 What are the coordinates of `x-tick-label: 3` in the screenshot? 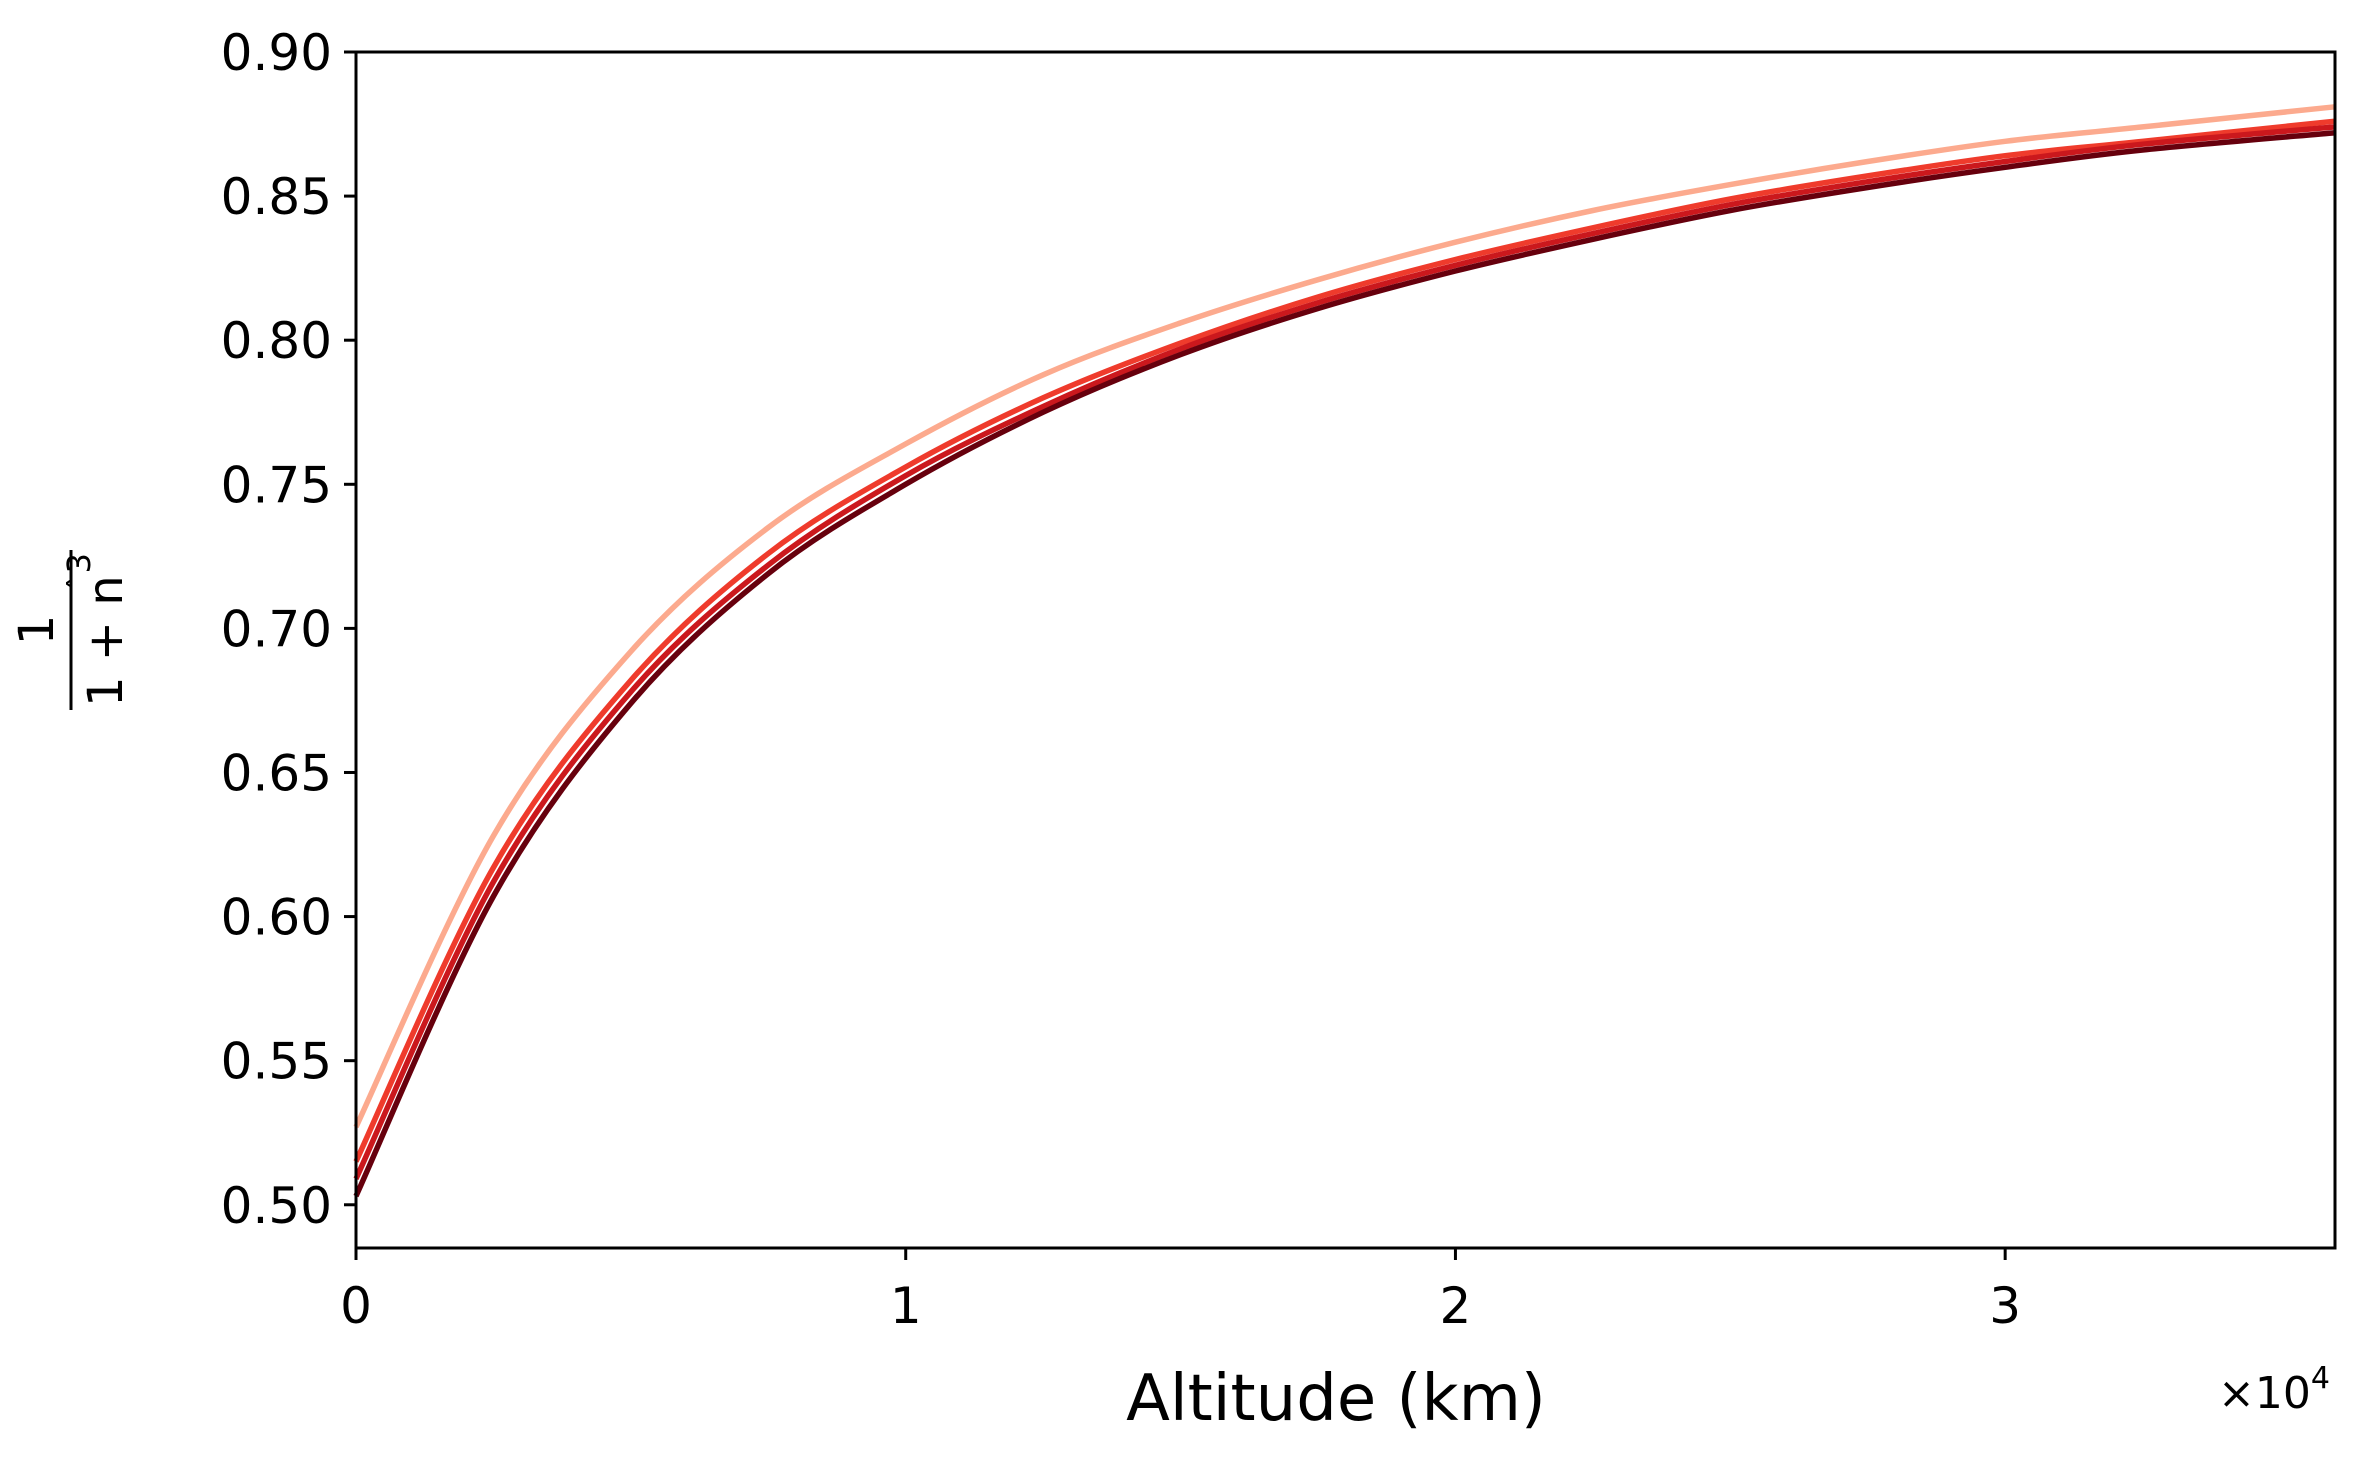 It's located at (2005, 1306).